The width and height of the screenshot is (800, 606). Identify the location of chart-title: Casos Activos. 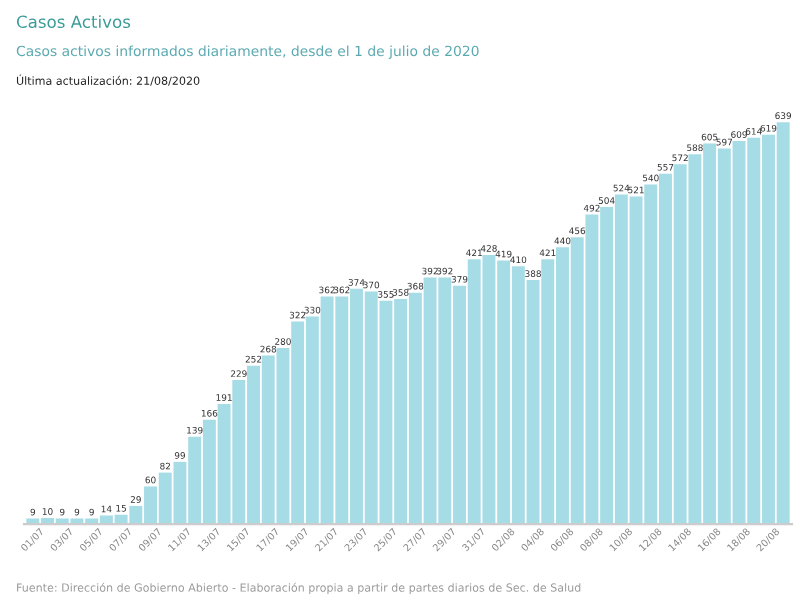
(73, 22).